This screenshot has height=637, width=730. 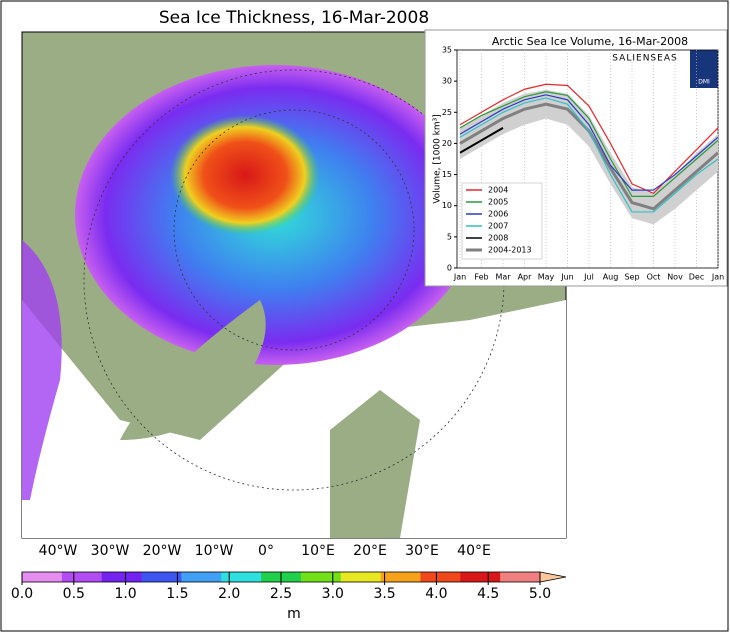 I want to click on colorbar-tick-label: 2.5, so click(x=281, y=594).